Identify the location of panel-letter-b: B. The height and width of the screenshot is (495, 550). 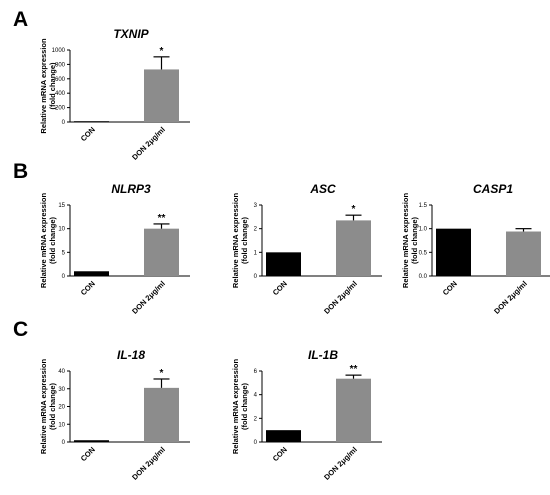
(20, 171).